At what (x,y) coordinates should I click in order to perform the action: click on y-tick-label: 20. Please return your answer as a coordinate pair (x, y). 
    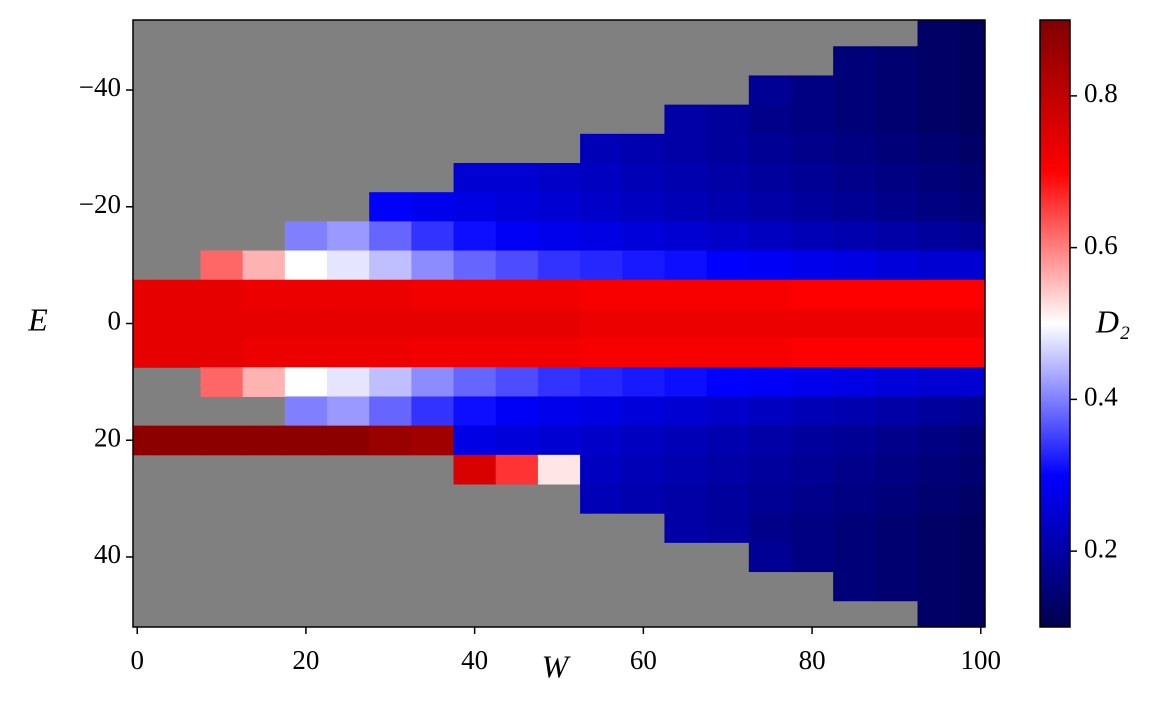
    Looking at the image, I should click on (107, 437).